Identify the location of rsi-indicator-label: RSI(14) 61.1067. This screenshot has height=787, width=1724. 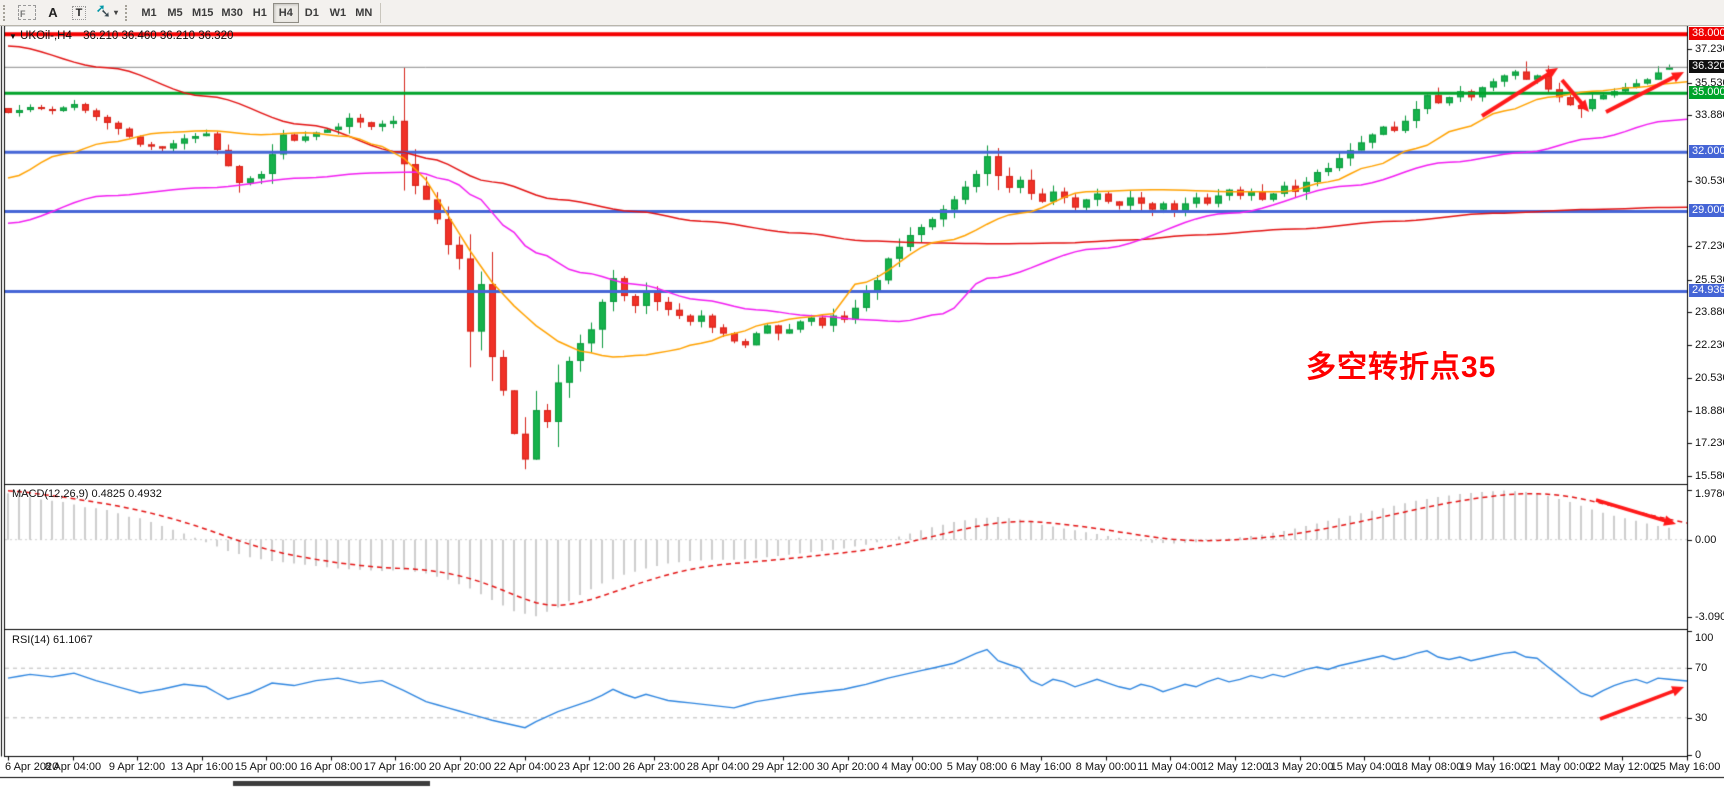
(52, 640).